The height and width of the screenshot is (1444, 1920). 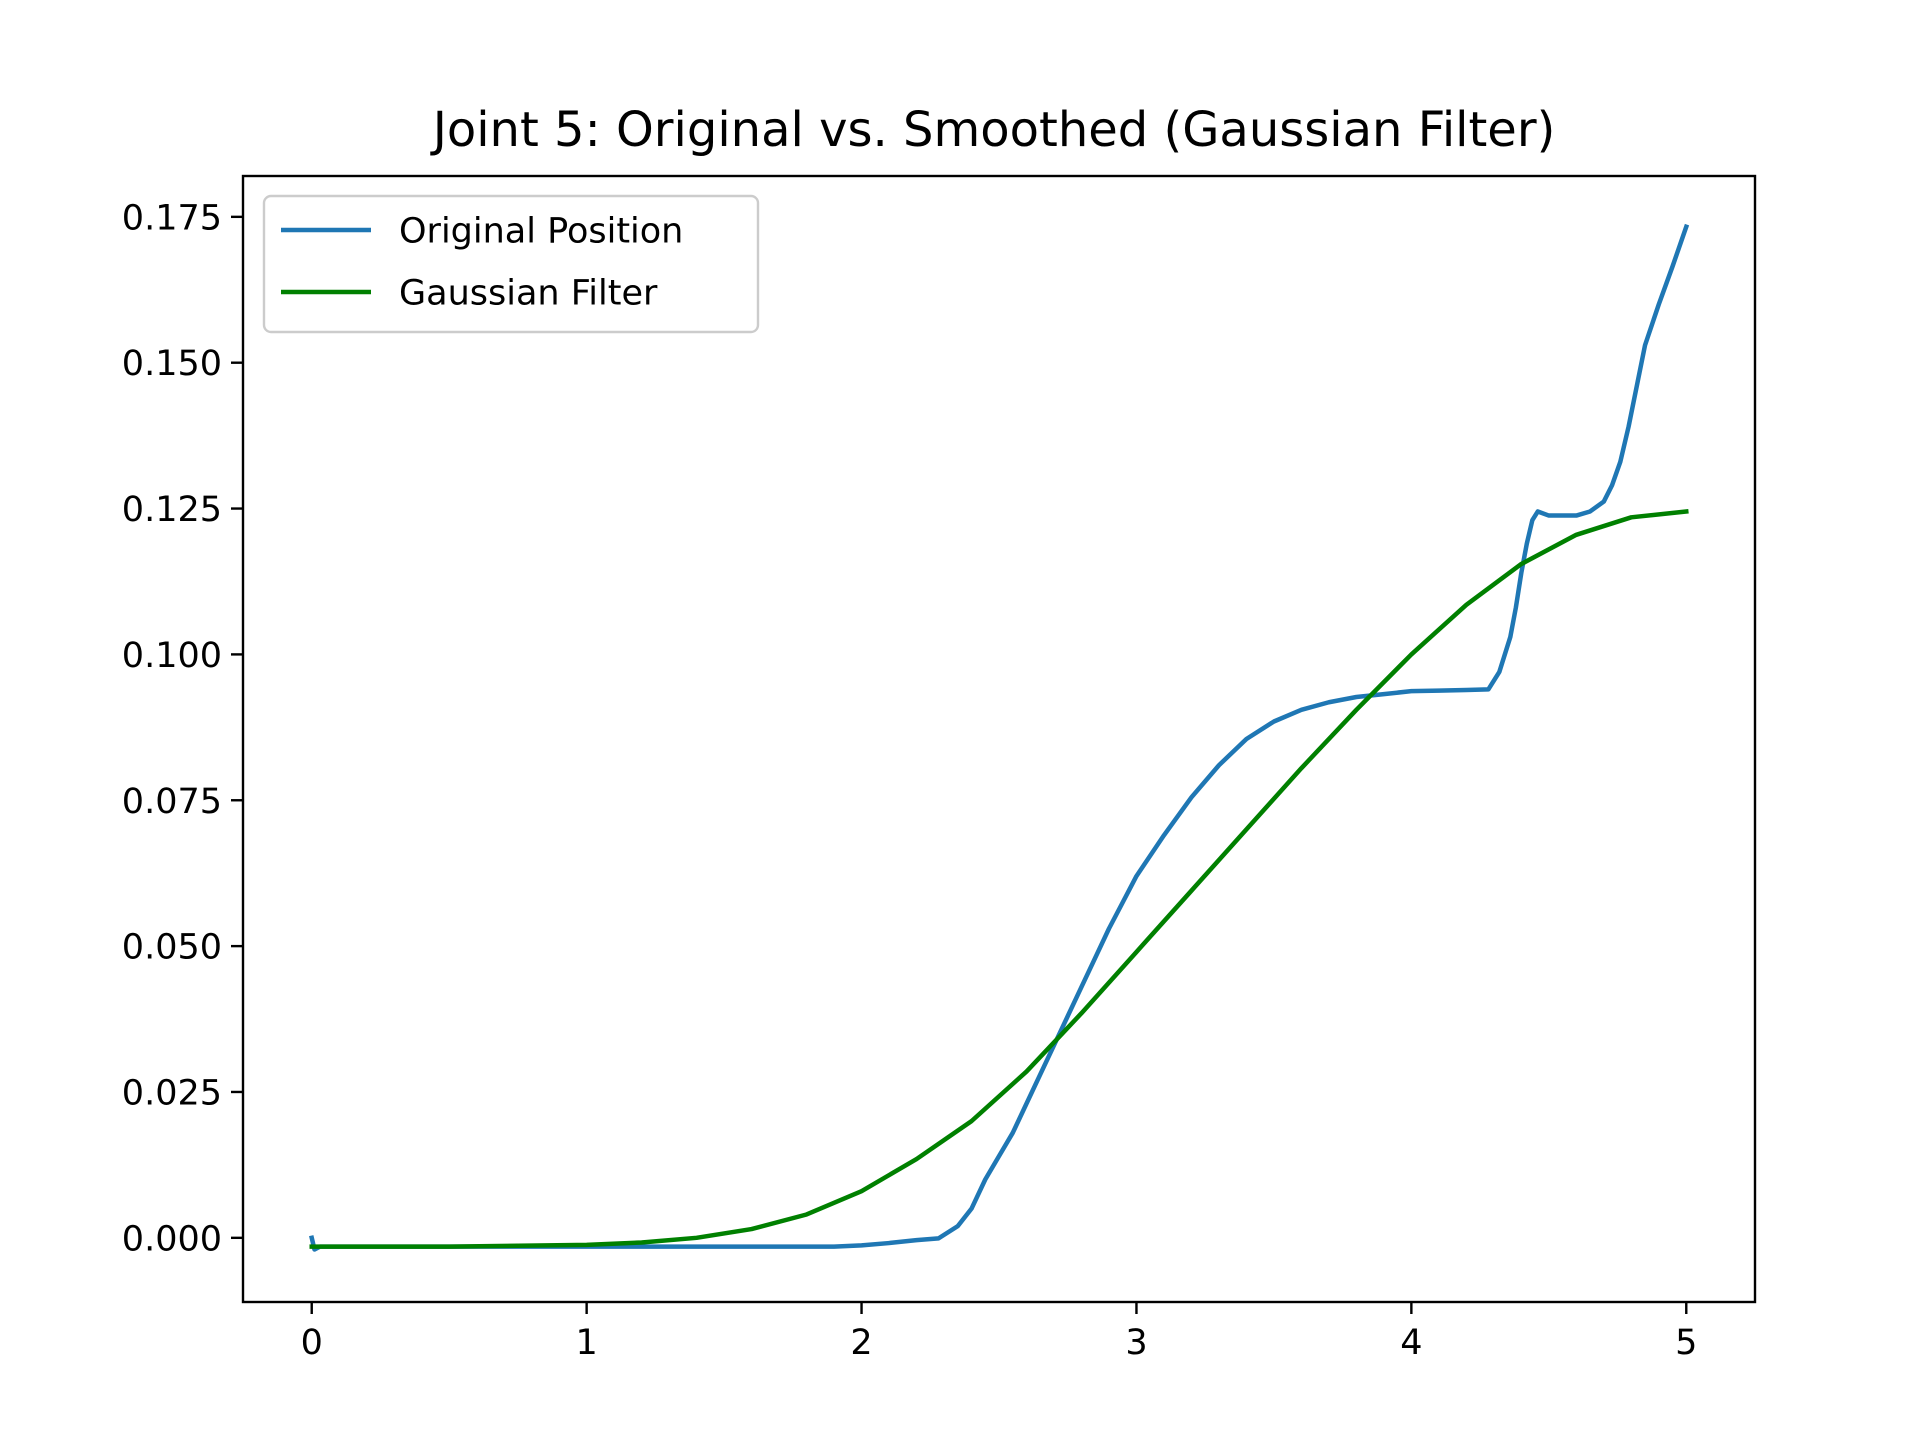 I want to click on x-tick-label: 1, so click(x=586, y=1343).